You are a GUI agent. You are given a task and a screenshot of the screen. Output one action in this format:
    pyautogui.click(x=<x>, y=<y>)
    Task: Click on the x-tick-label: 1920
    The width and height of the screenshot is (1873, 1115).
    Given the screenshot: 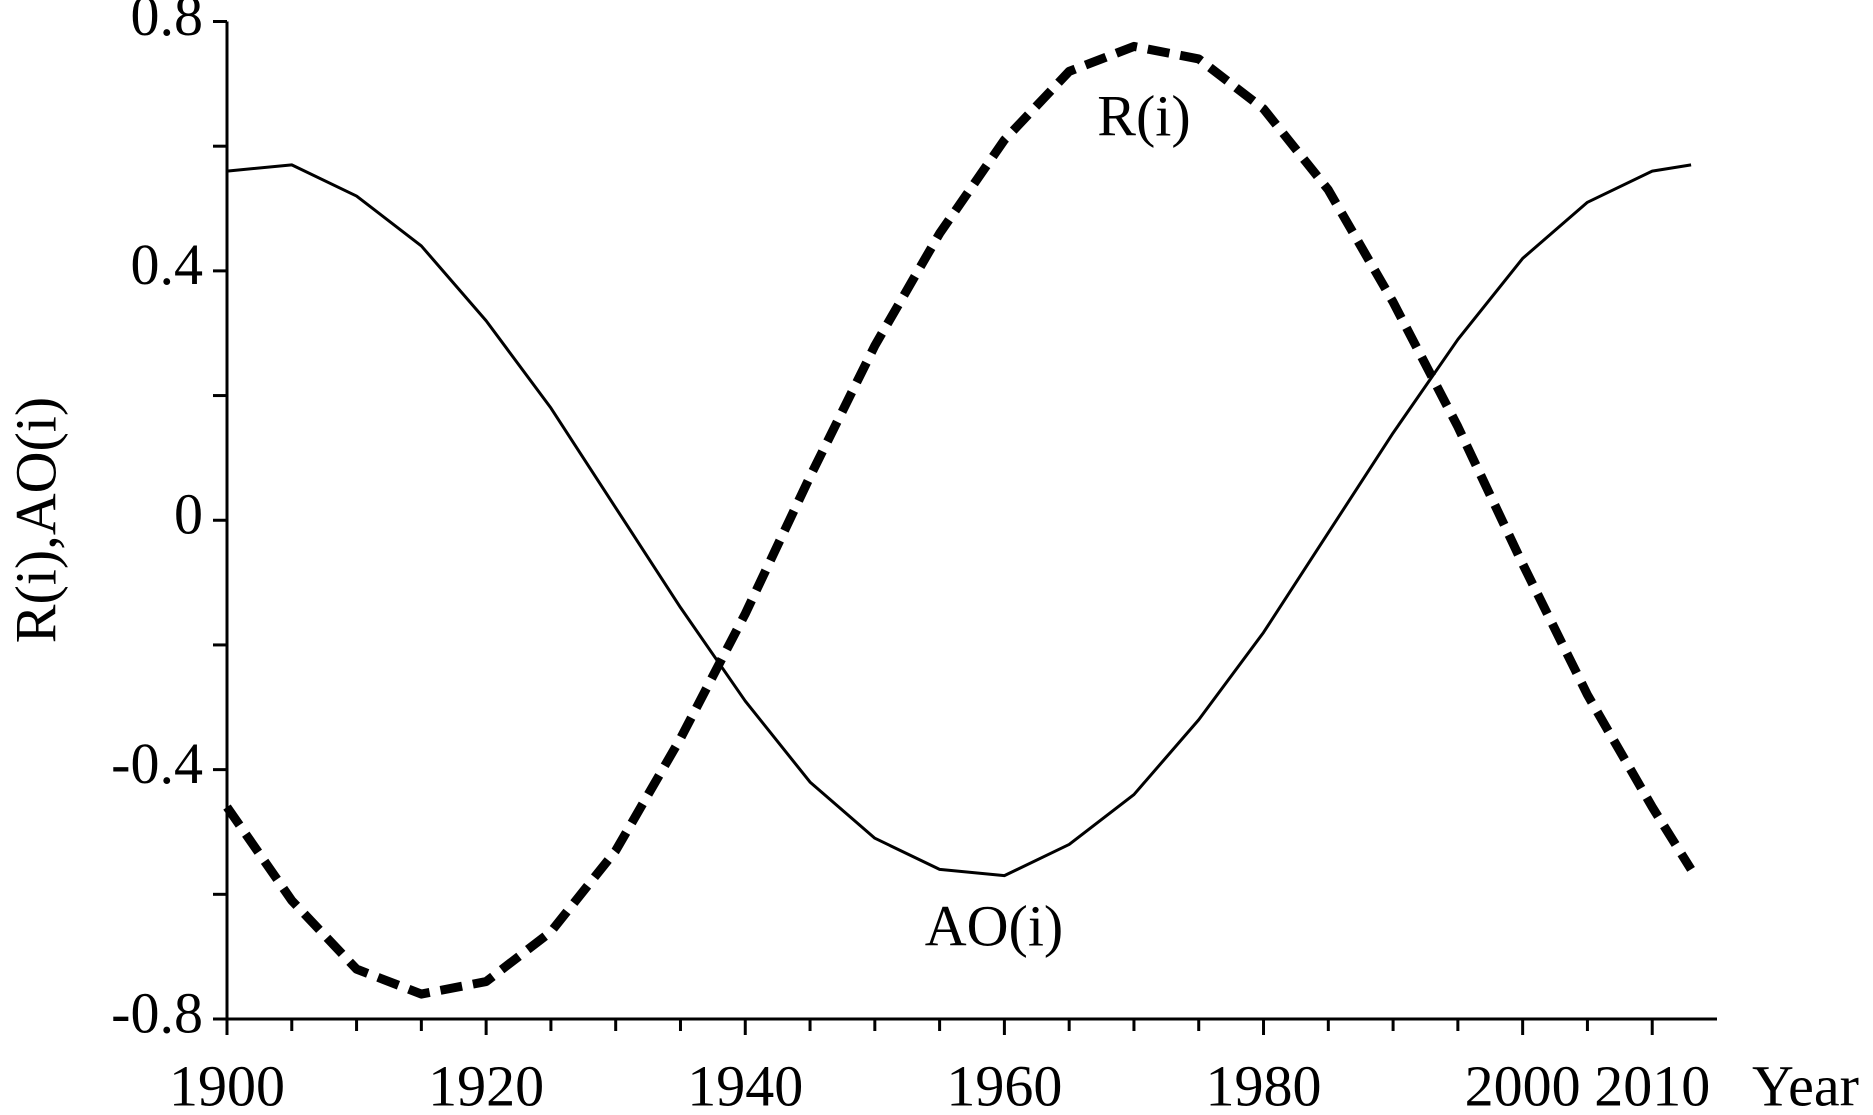 What is the action you would take?
    pyautogui.click(x=486, y=1084)
    